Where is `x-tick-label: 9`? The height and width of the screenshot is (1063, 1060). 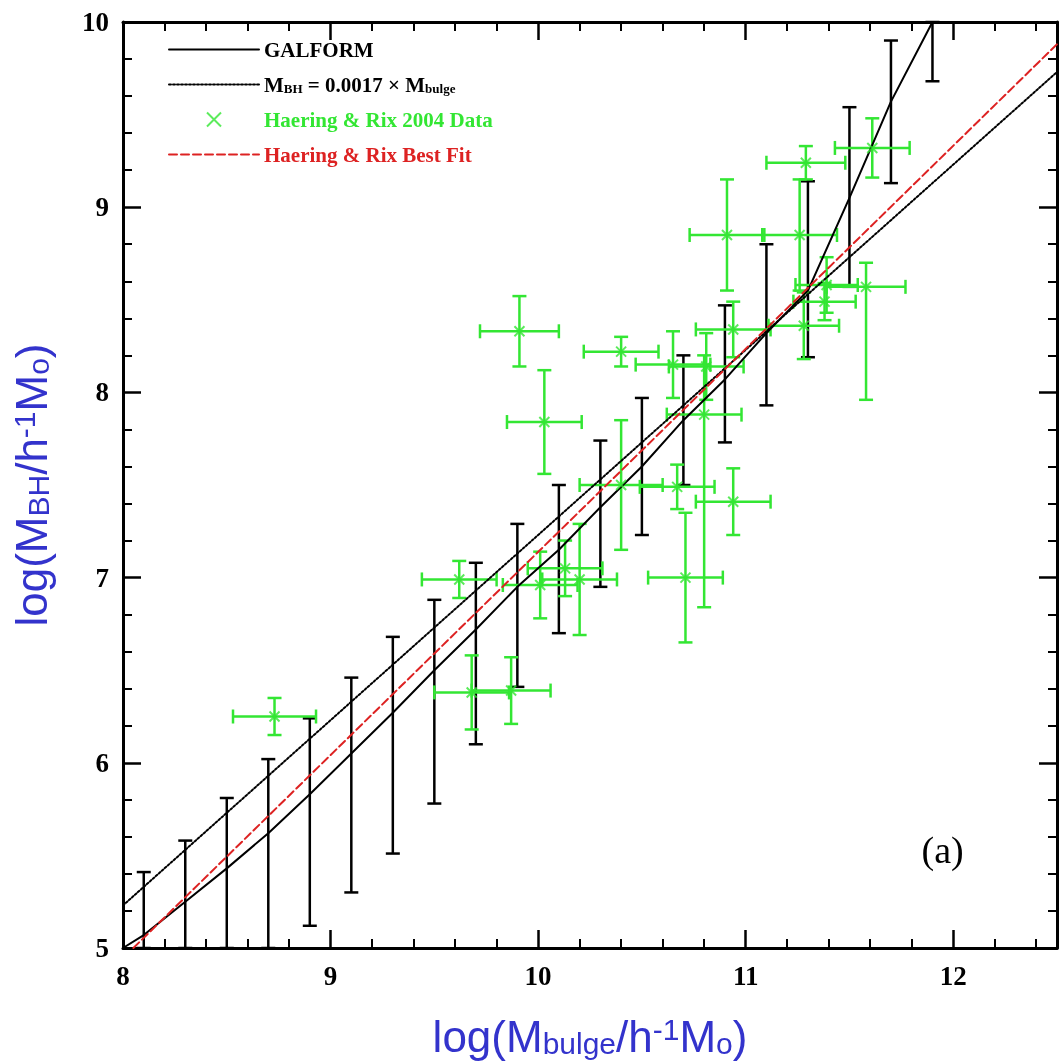
x-tick-label: 9 is located at coordinates (330, 975).